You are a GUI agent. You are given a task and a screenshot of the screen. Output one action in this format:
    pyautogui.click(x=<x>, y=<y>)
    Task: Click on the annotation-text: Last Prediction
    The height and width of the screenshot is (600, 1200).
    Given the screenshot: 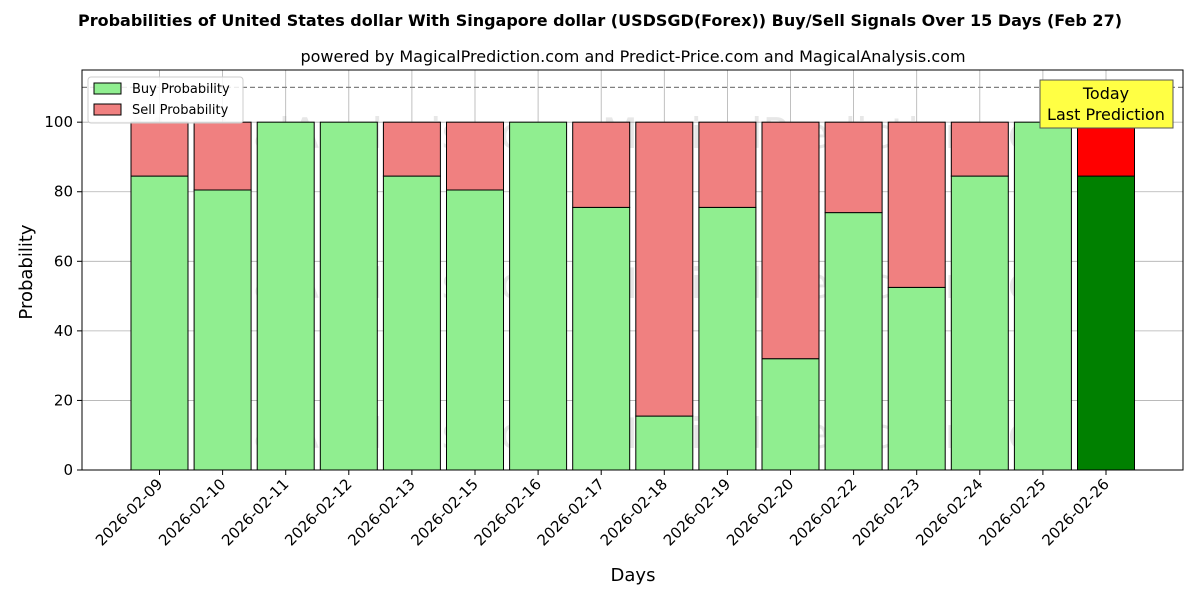 What is the action you would take?
    pyautogui.click(x=1106, y=114)
    